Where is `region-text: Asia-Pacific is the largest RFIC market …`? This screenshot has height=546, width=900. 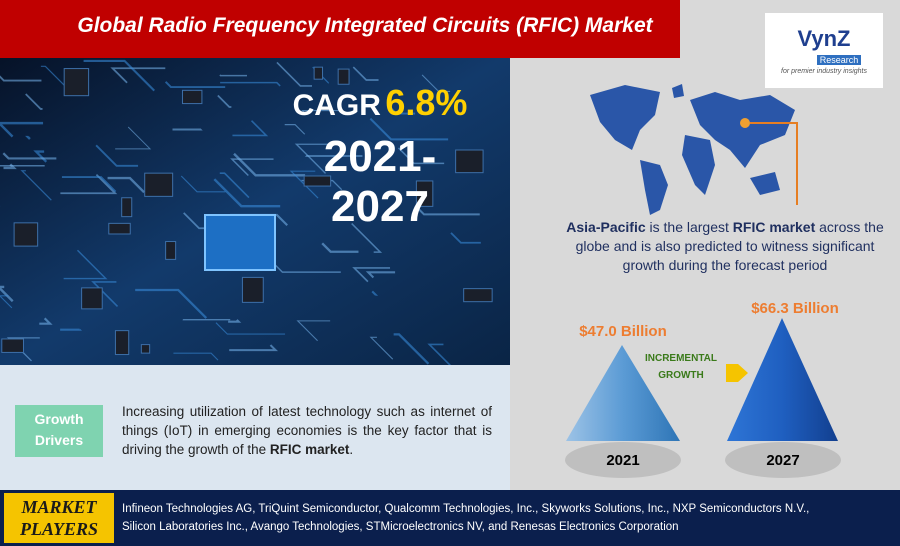
region-text: Asia-Pacific is the largest RFIC market … is located at coordinates (725, 246).